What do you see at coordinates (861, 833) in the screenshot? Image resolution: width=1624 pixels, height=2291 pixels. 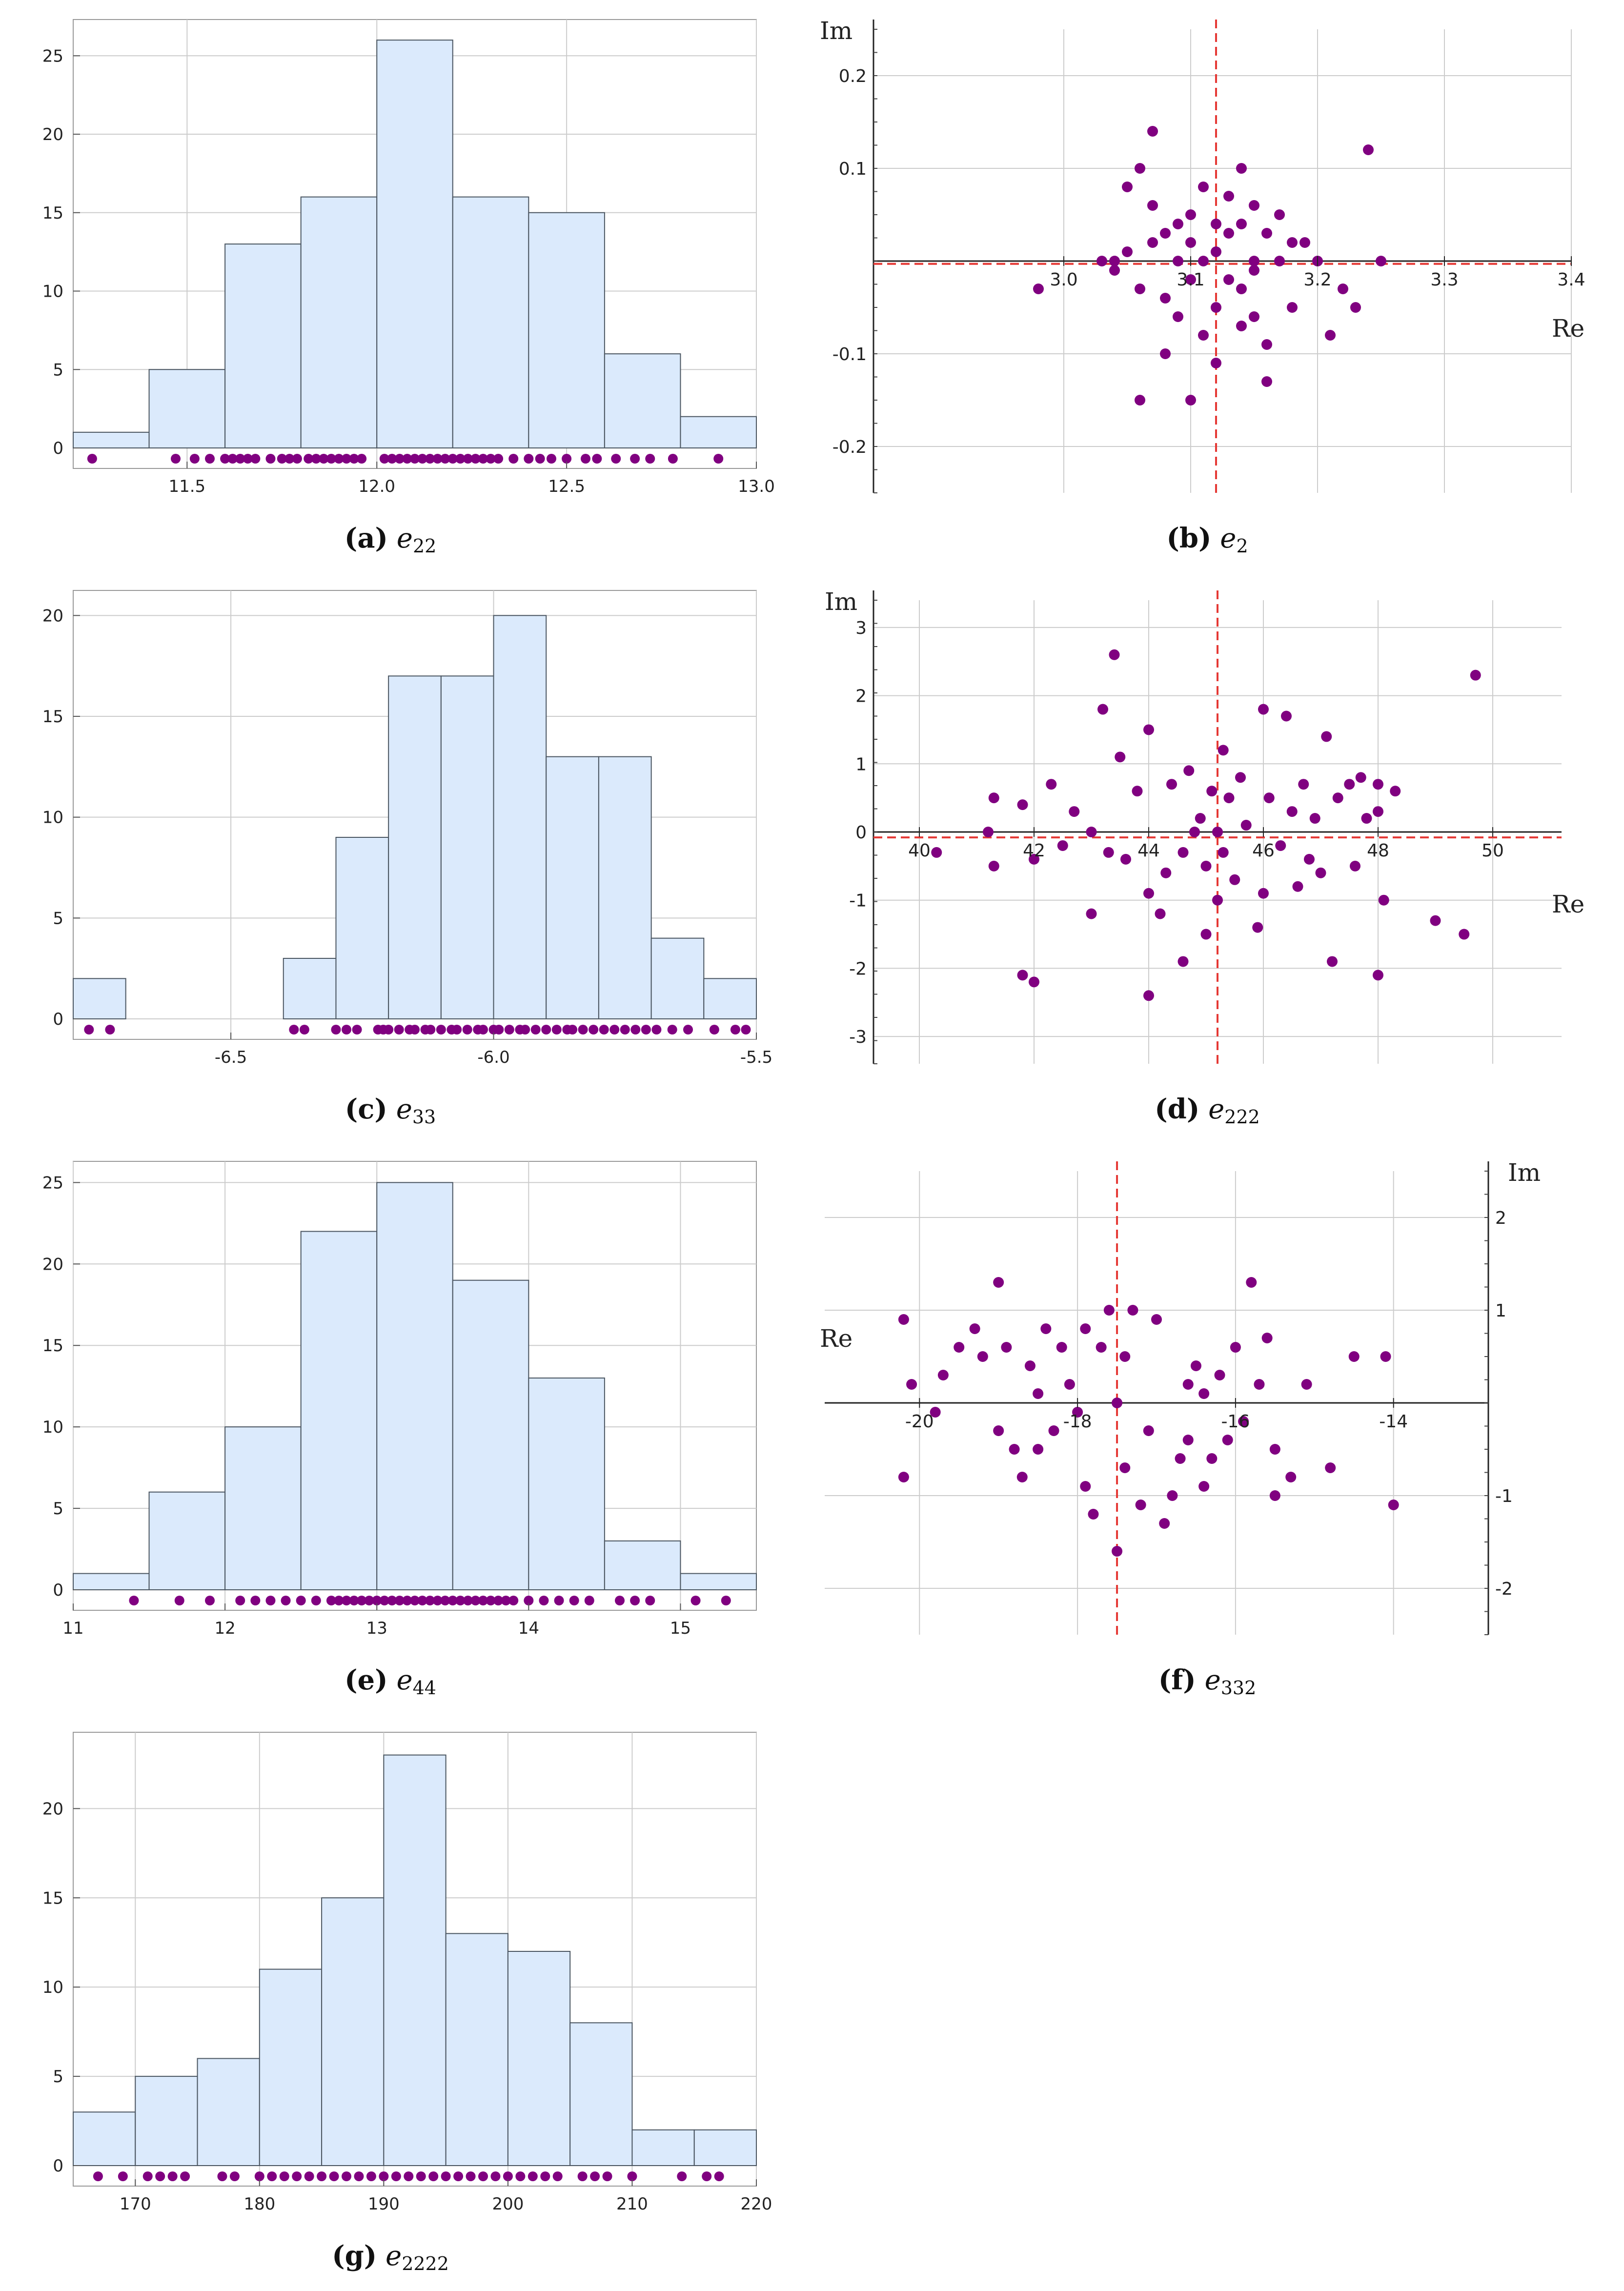 I see `y-tick-label: 0` at bounding box center [861, 833].